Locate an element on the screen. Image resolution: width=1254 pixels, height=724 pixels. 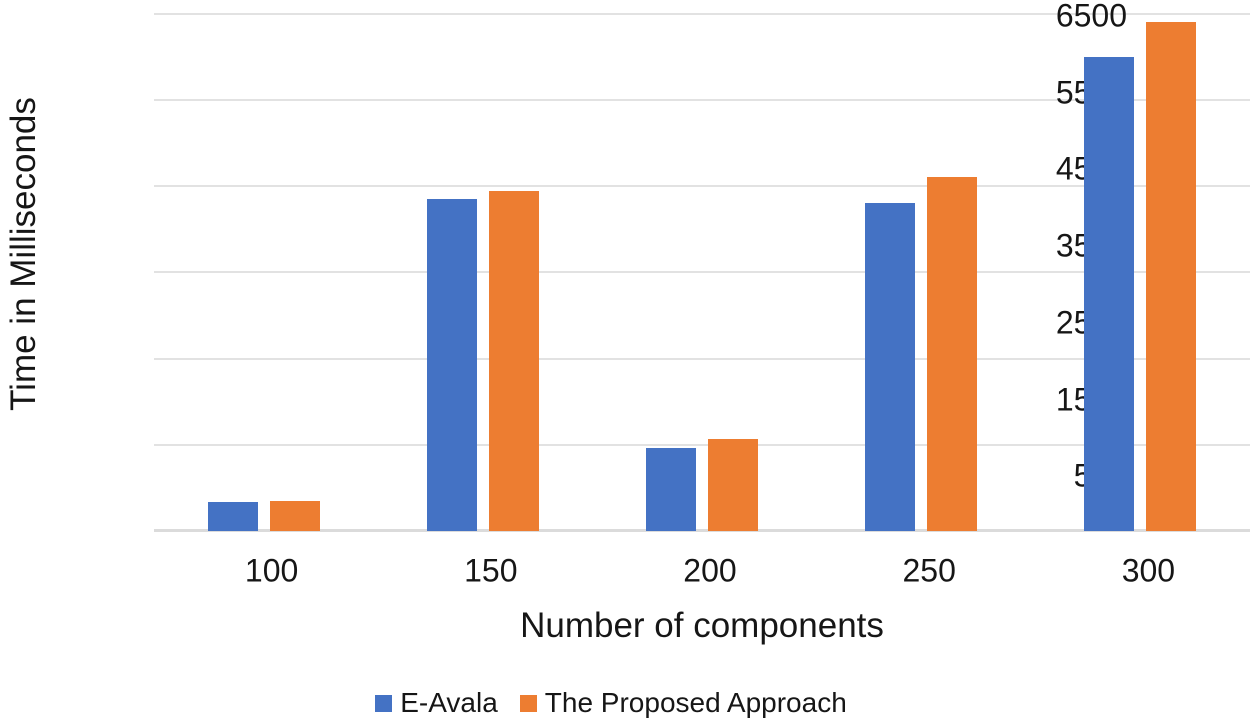
x-tick-label: 300 is located at coordinates (1148, 570).